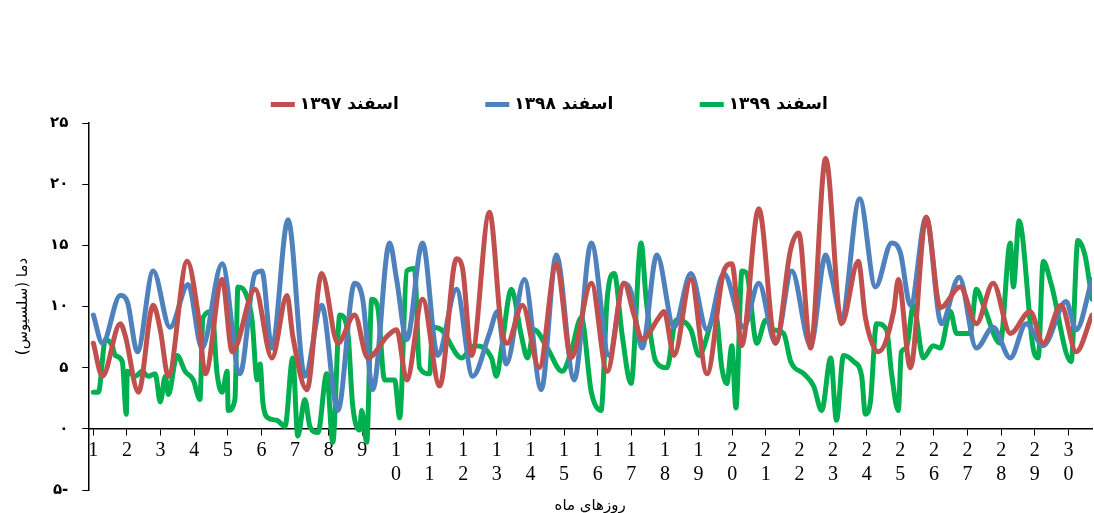 This screenshot has height=513, width=1094. Describe the element at coordinates (799, 461) in the screenshot. I see `x-tick-label: 2 2` at that location.